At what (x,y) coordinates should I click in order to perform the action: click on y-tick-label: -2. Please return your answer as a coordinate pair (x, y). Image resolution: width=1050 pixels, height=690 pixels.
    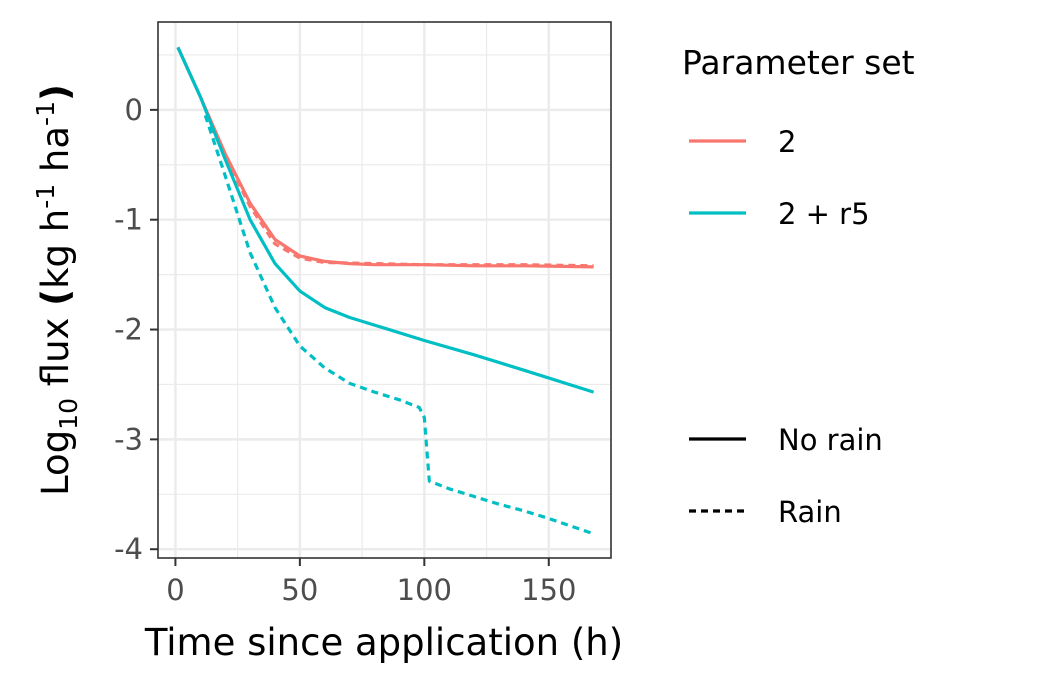
    Looking at the image, I should click on (128, 330).